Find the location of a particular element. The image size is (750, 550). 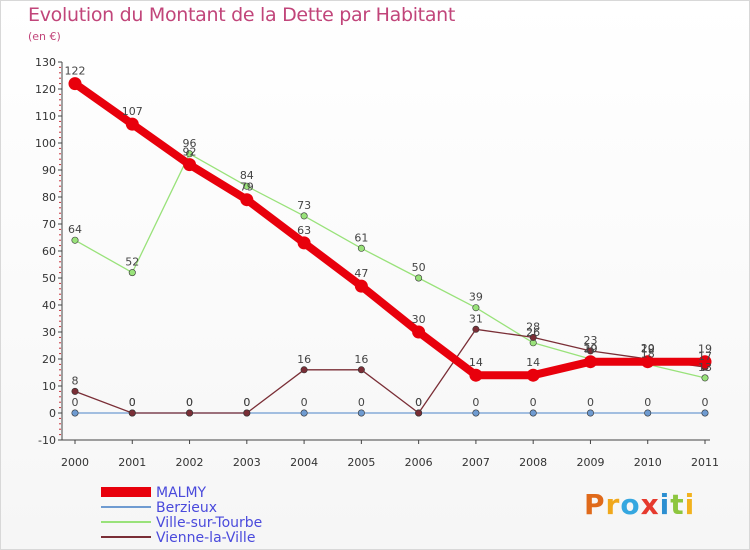

logo-letter: P is located at coordinates (595, 504).